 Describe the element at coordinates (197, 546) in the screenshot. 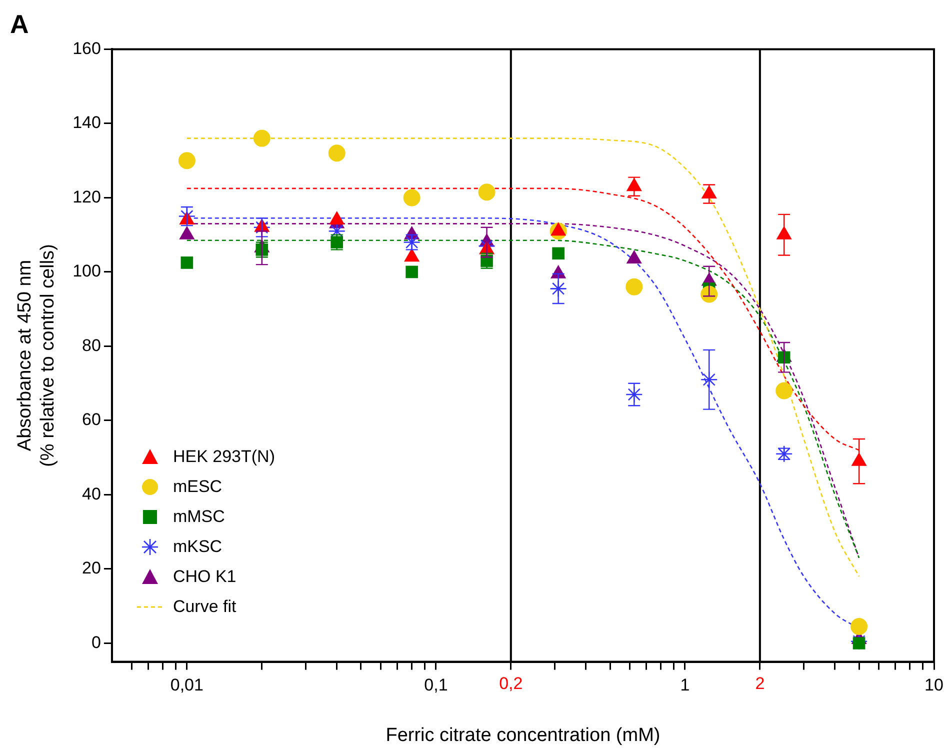

I see `legend-label: mKSC` at that location.